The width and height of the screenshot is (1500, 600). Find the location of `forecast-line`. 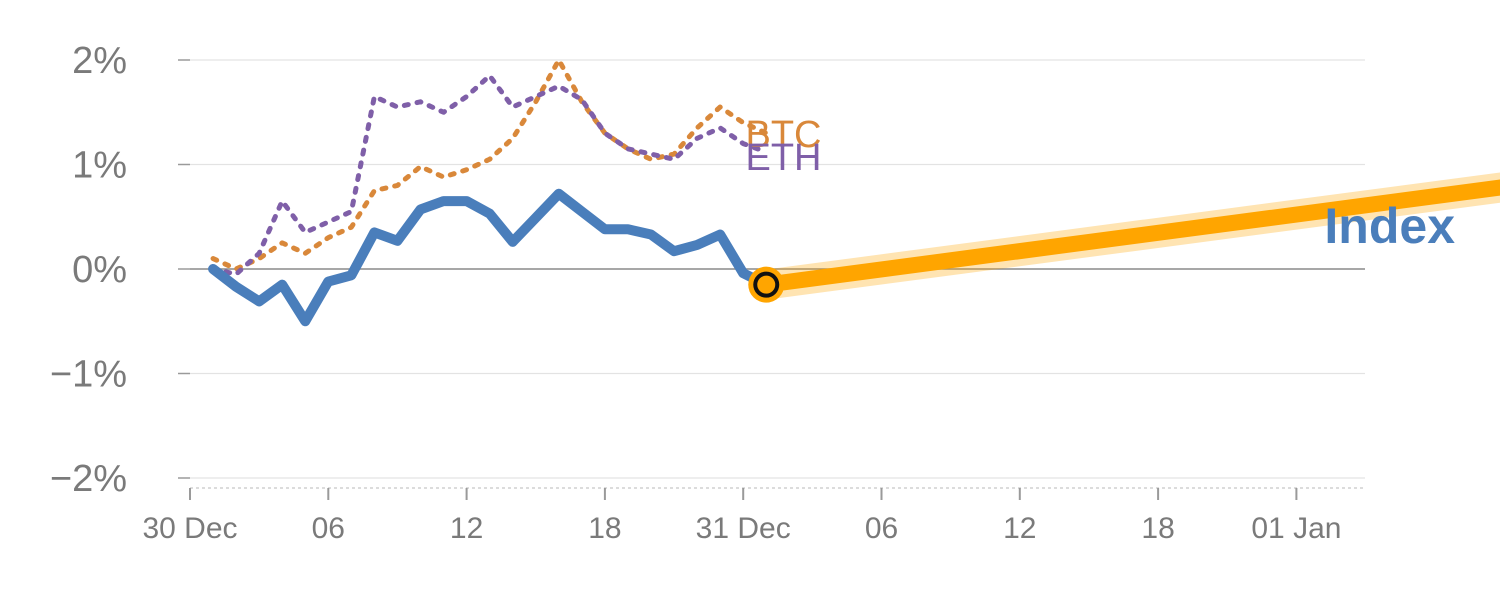

forecast-line is located at coordinates (1132, 236).